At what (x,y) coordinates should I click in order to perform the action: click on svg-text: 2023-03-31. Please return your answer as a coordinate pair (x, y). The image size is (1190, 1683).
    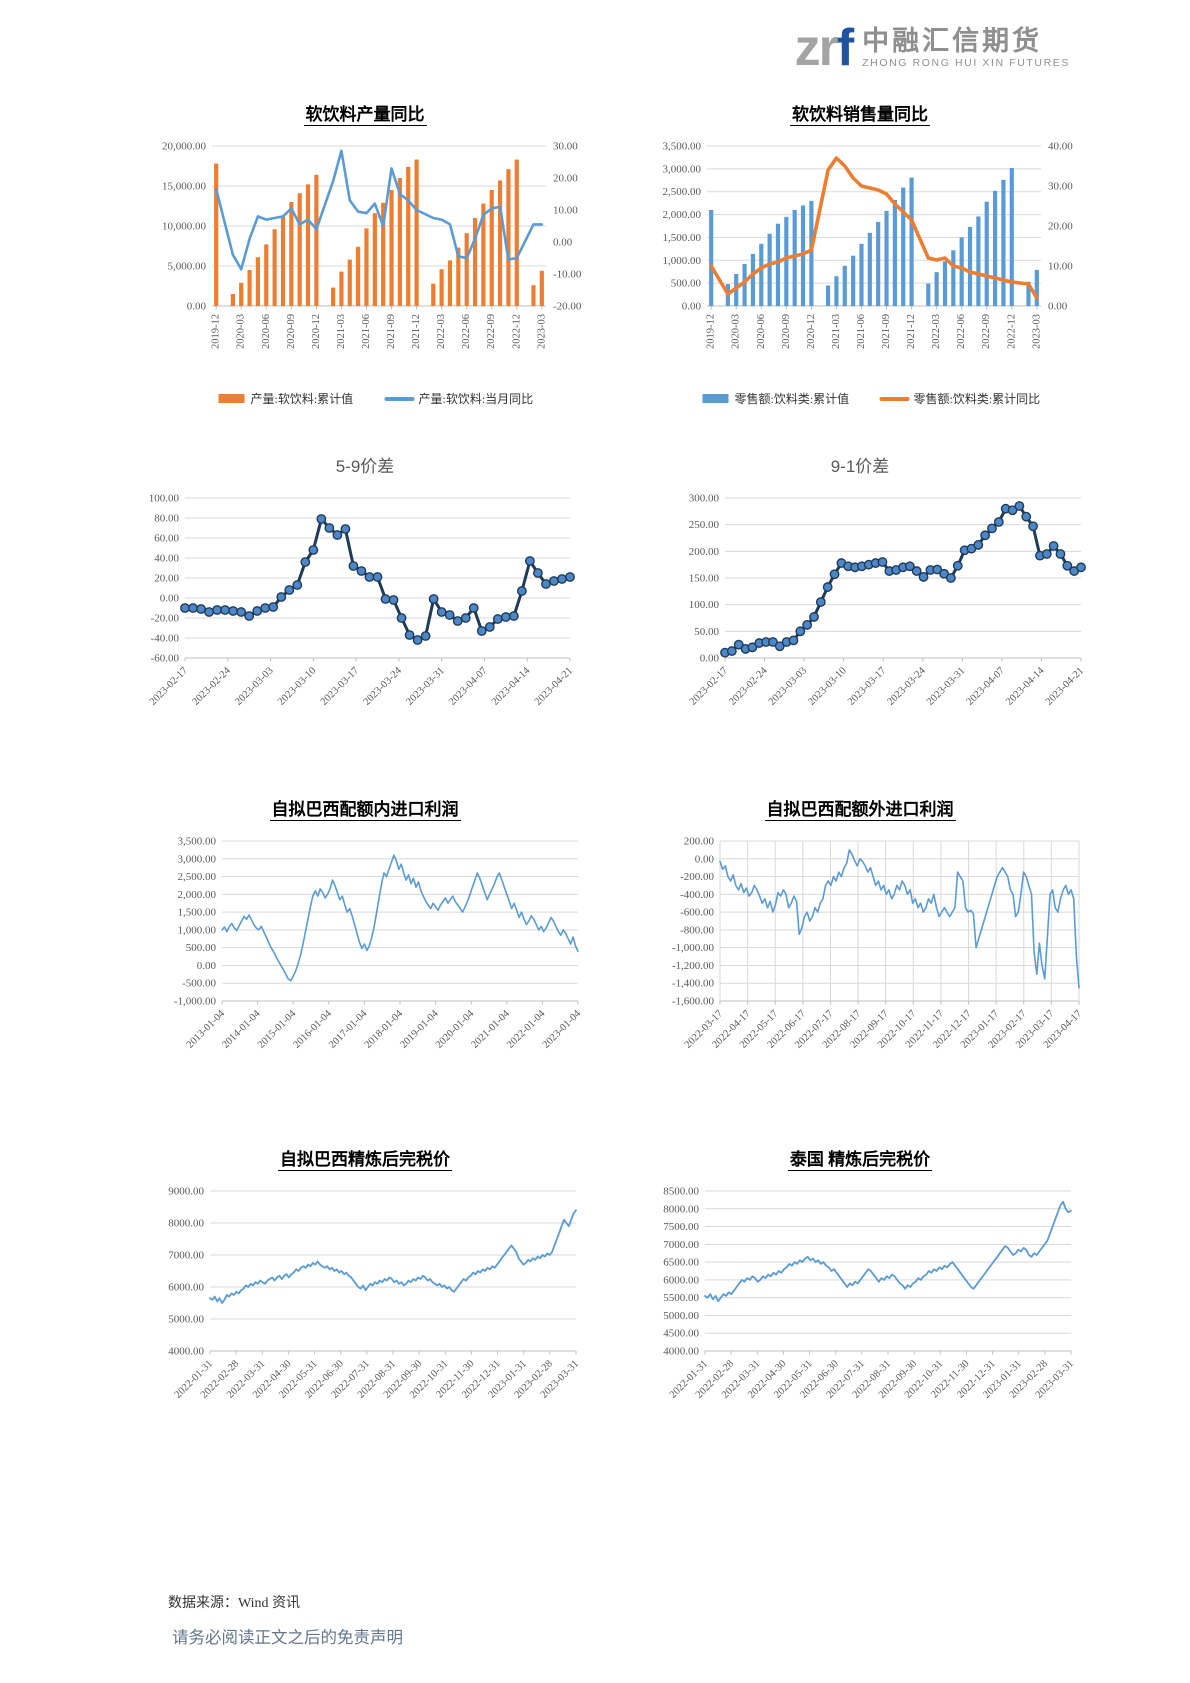
    Looking at the image, I should click on (946, 686).